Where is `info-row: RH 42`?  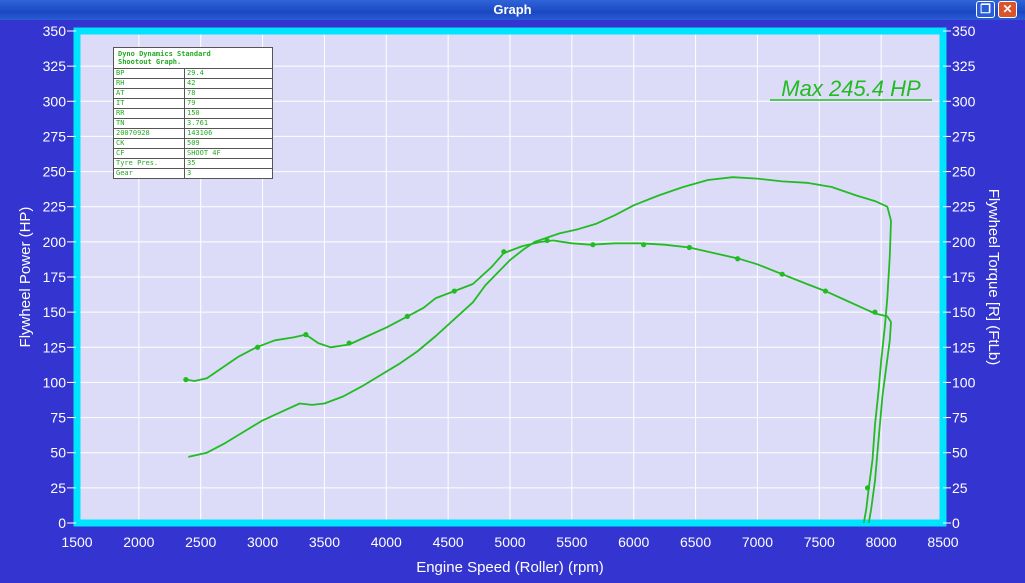
info-row: RH 42 is located at coordinates (193, 83).